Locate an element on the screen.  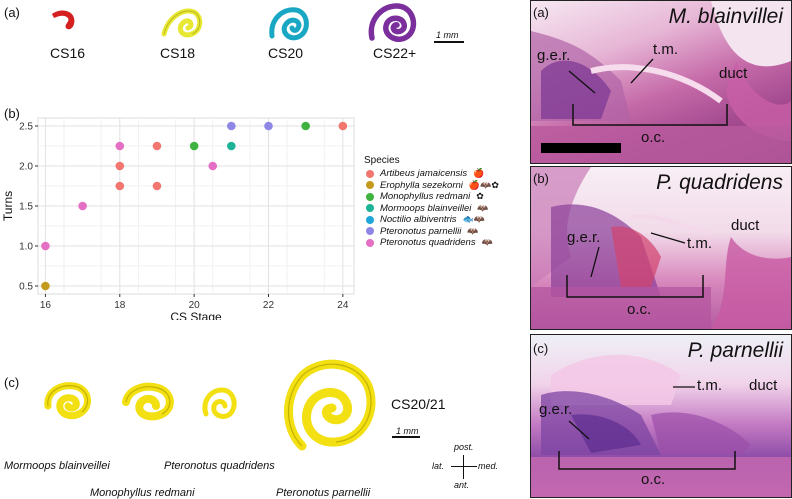
histology-b-label: (b) is located at coordinates (541, 178).